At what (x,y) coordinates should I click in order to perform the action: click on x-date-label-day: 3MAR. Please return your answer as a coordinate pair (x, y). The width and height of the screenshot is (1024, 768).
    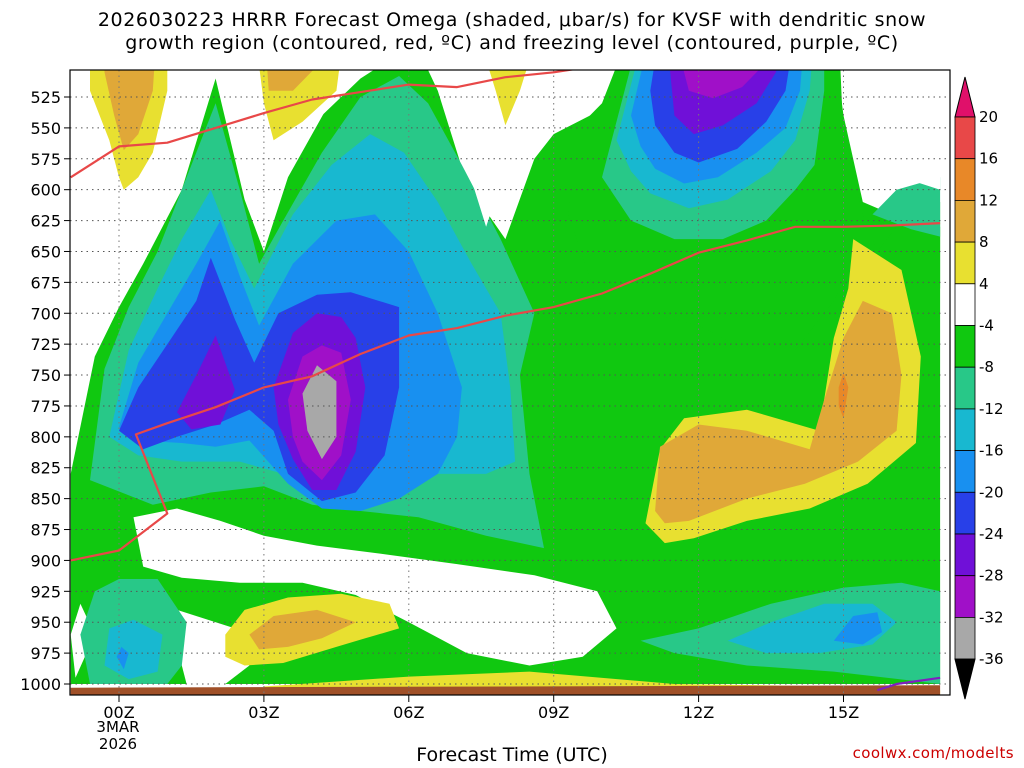
    Looking at the image, I should click on (118, 727).